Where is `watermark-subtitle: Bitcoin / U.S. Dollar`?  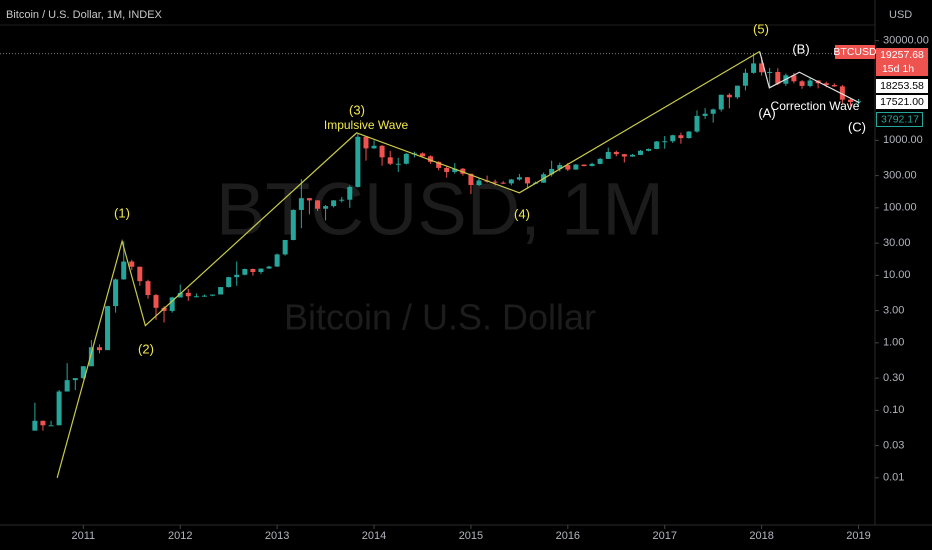 watermark-subtitle: Bitcoin / U.S. Dollar is located at coordinates (440, 317).